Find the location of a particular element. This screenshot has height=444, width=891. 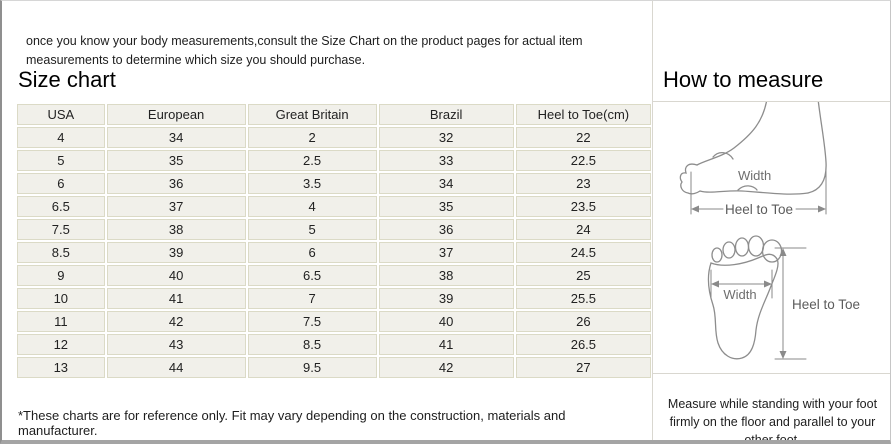

table-row: 8.5 39 6 37 24.5 is located at coordinates (334, 252).